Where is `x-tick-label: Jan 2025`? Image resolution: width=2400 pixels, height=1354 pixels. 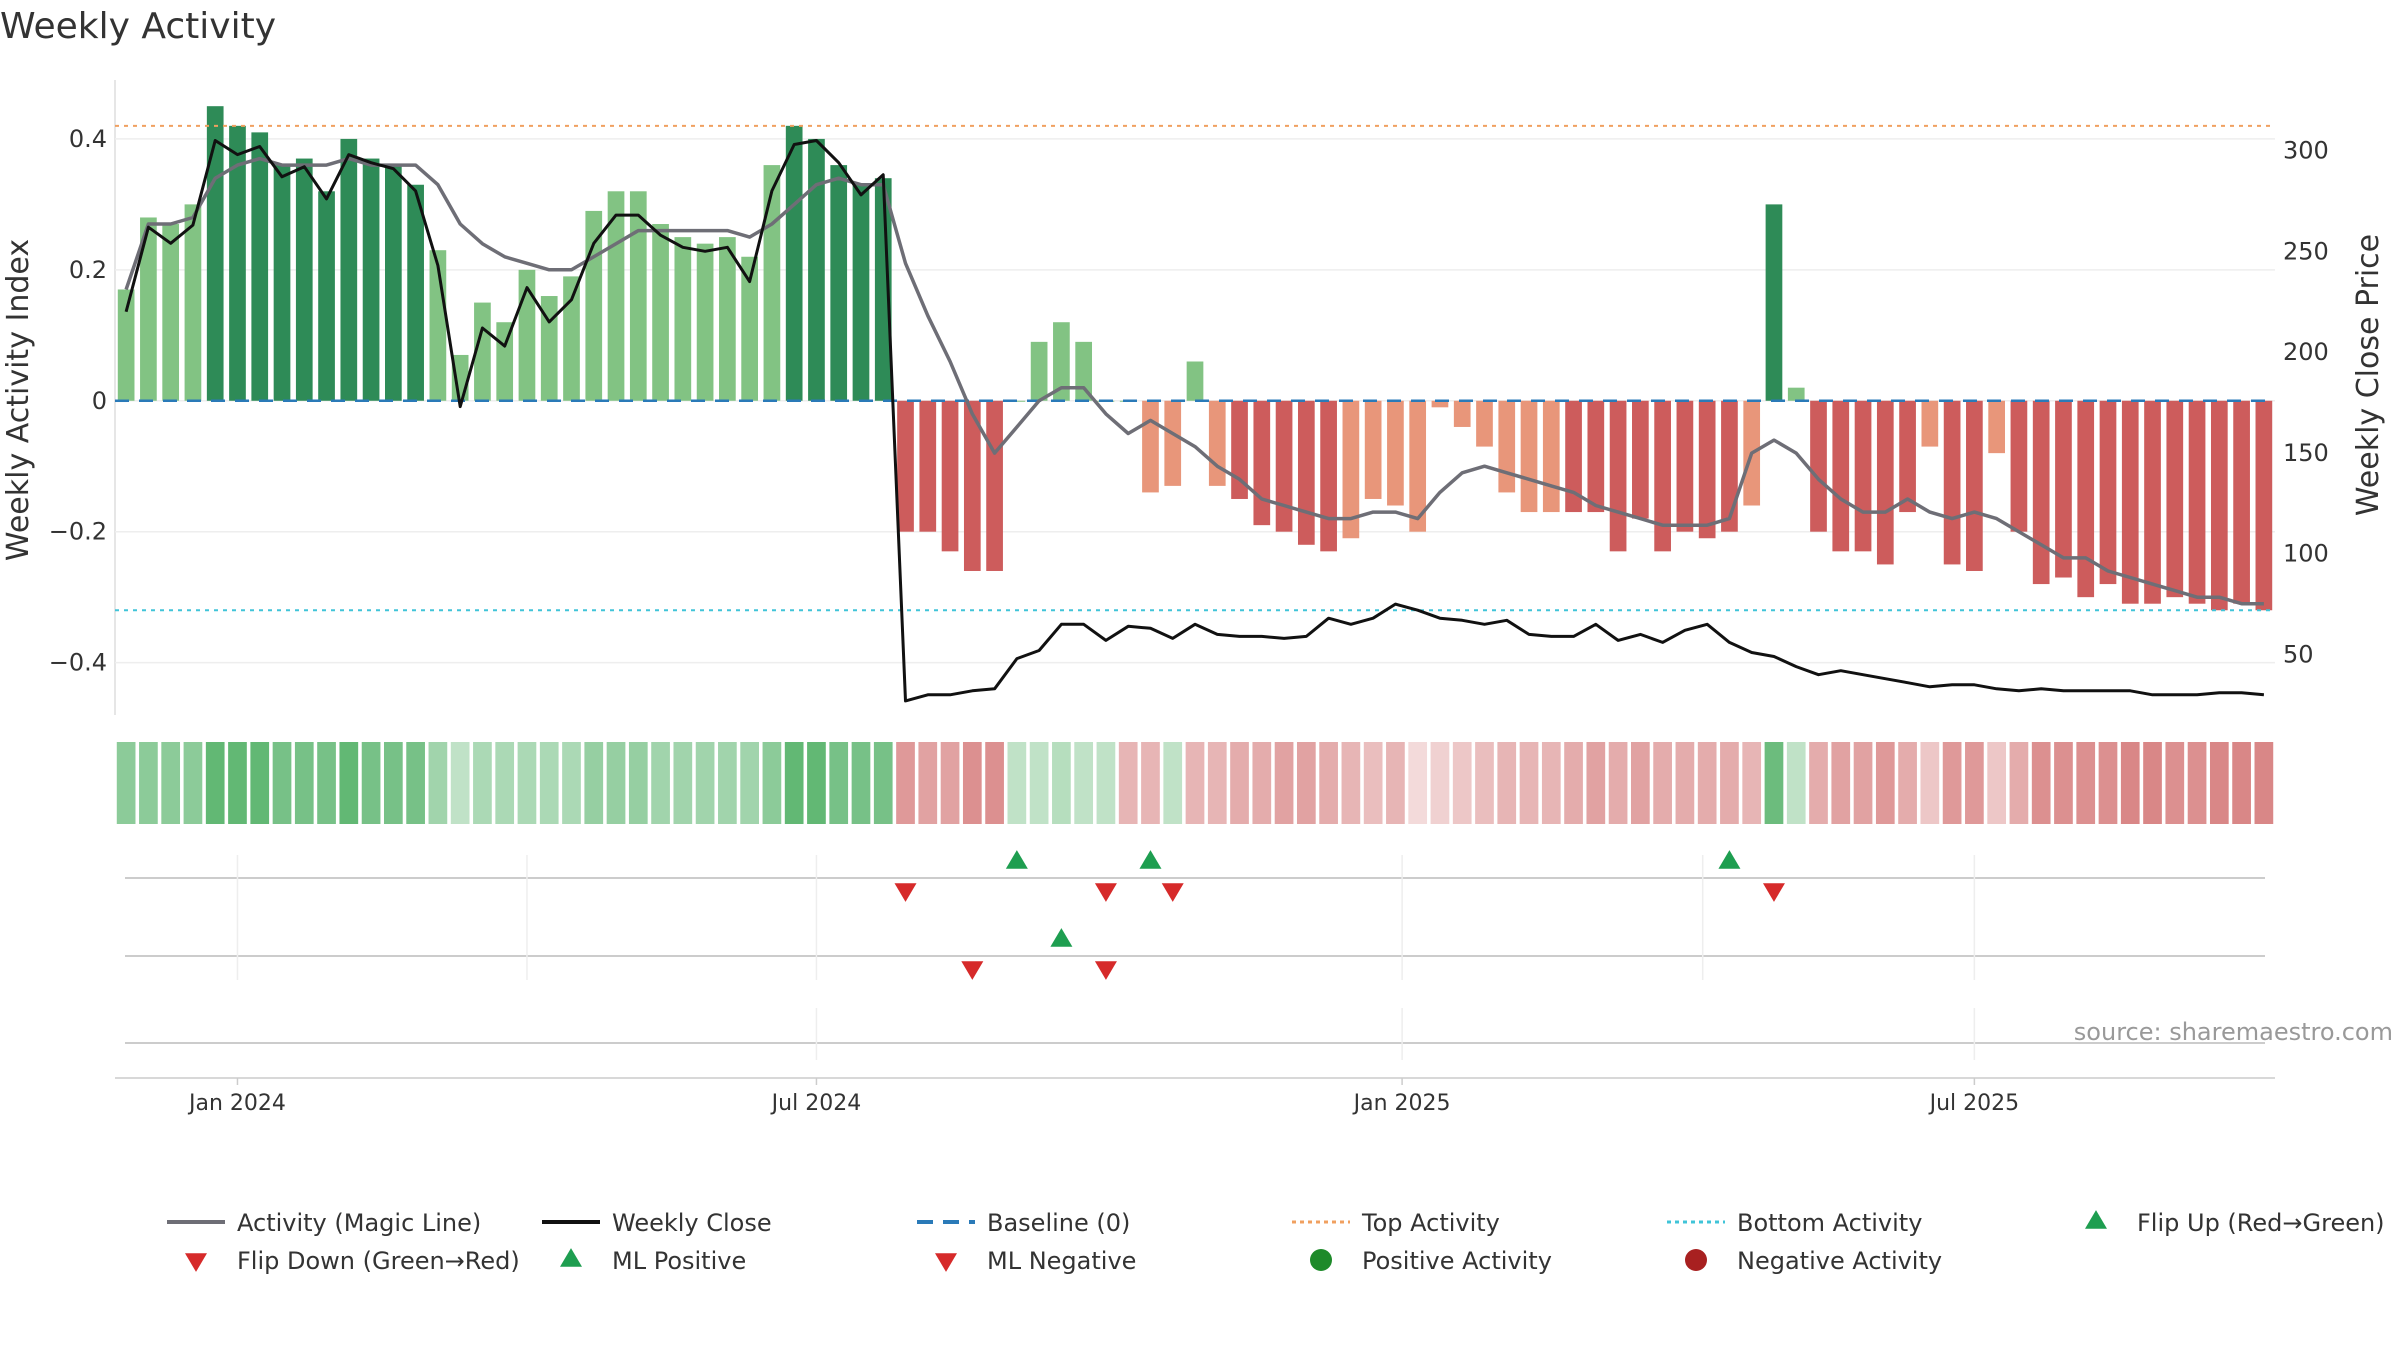
x-tick-label: Jan 2025 is located at coordinates (1401, 1103).